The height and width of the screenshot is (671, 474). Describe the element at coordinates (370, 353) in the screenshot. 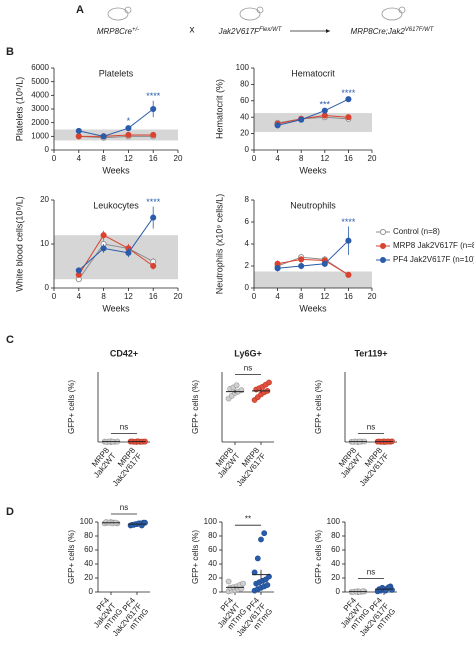

I see `chart-title: Ter119+` at that location.